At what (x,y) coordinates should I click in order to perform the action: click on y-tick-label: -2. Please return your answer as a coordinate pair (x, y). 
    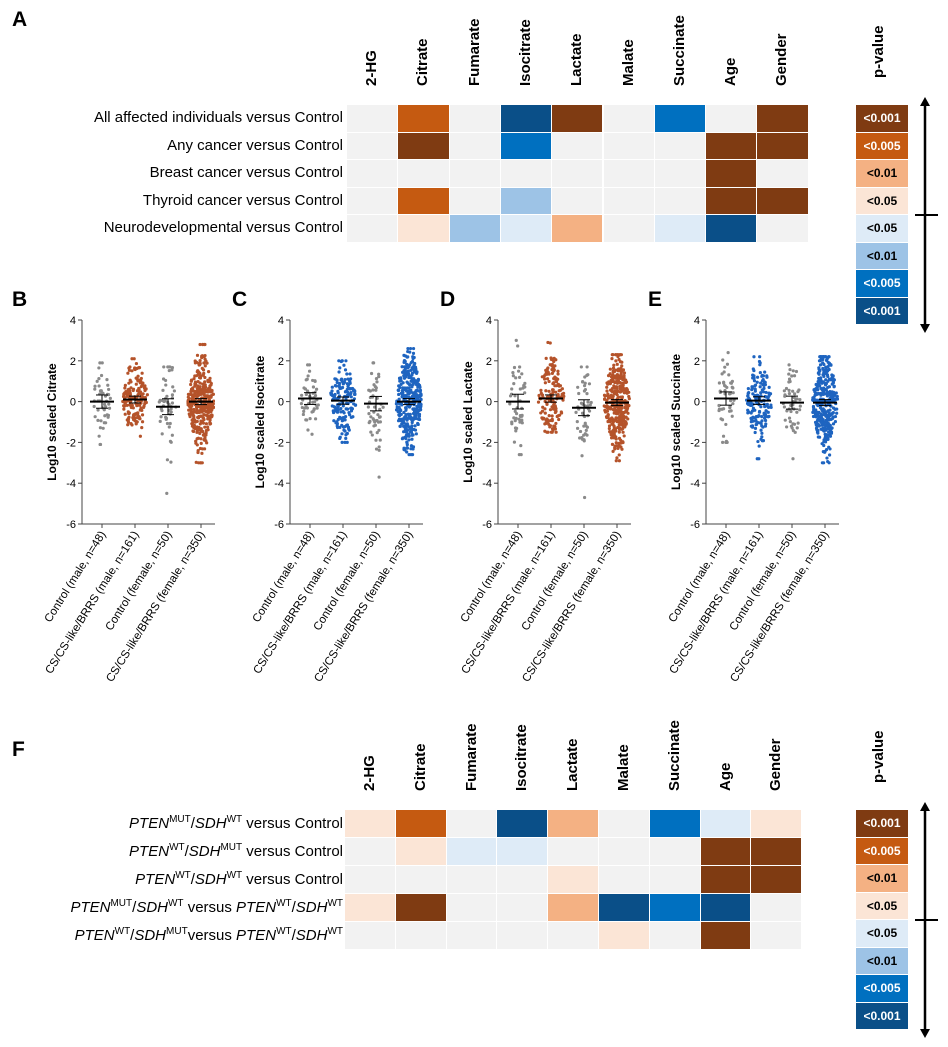
    Looking at the image, I should click on (279, 443).